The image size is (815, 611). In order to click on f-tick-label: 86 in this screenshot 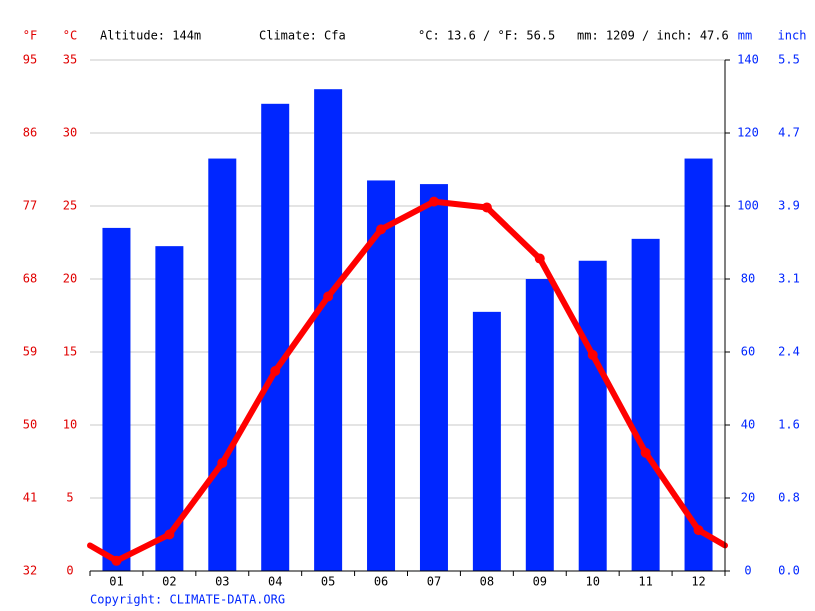, I will do `click(30, 133)`.